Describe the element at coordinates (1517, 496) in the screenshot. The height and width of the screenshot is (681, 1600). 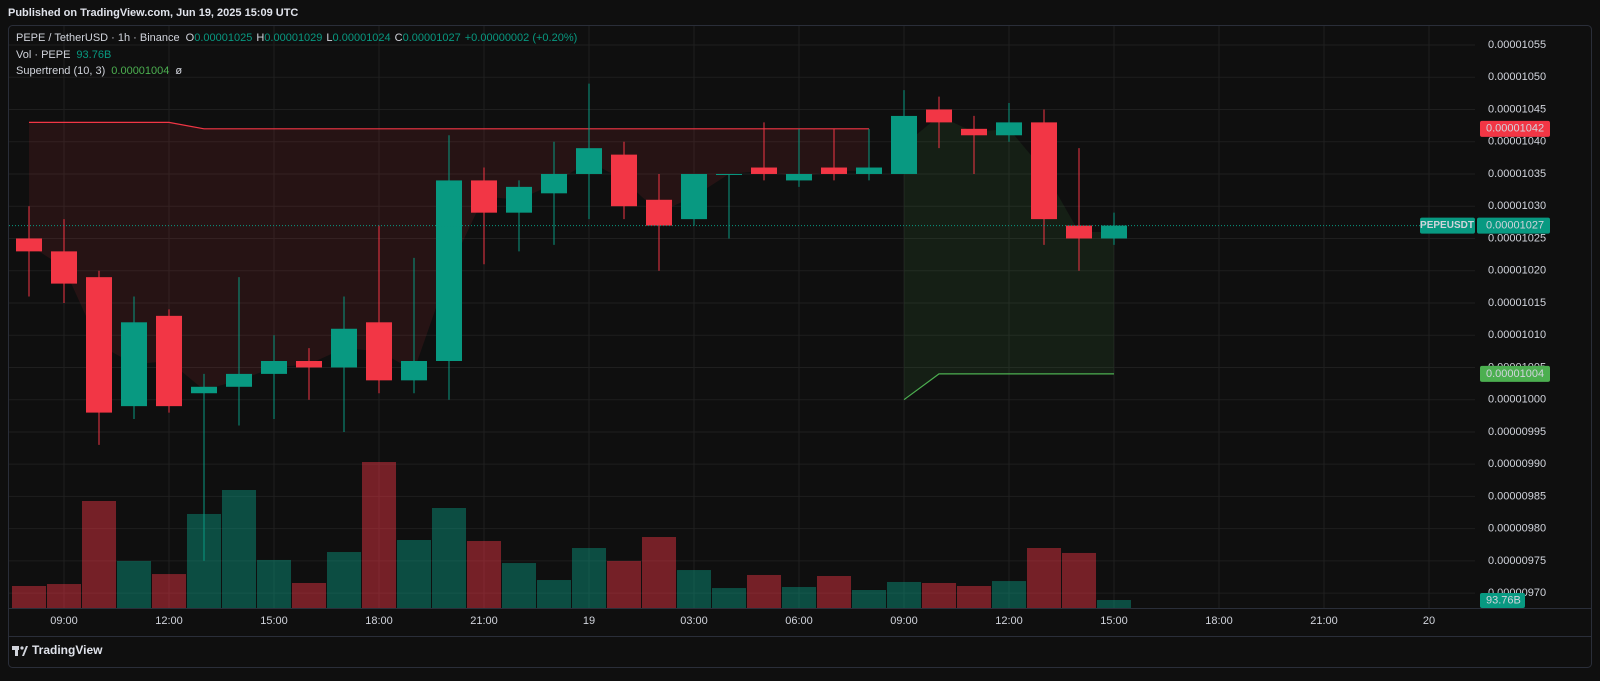
I see `y-tick-label: 0.00000985` at that location.